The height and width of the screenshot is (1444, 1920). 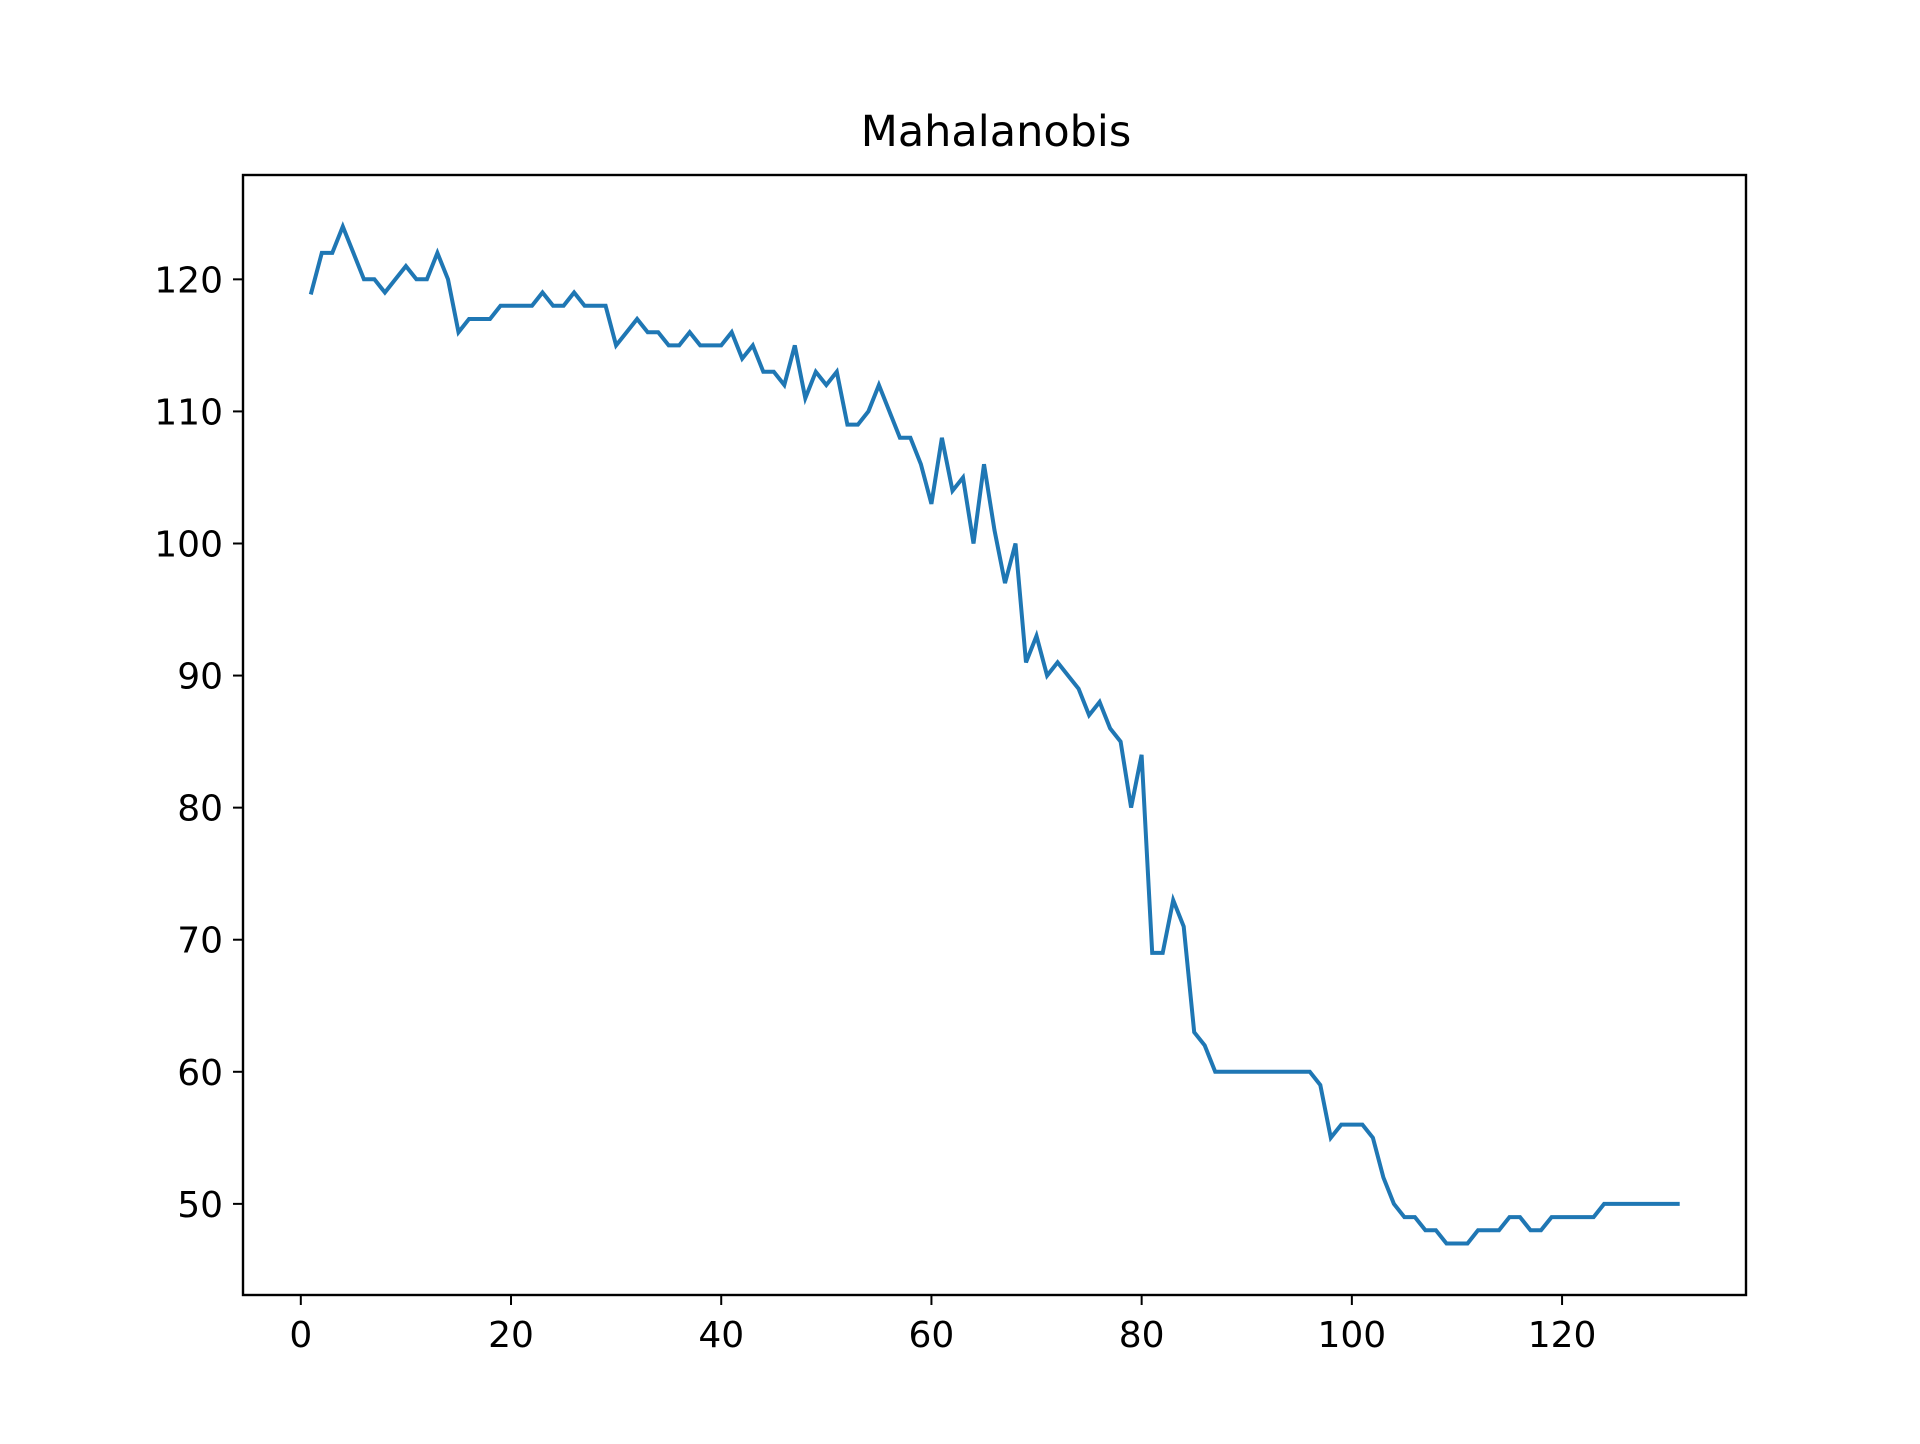 What do you see at coordinates (200, 809) in the screenshot?
I see `y-tick-label: 80` at bounding box center [200, 809].